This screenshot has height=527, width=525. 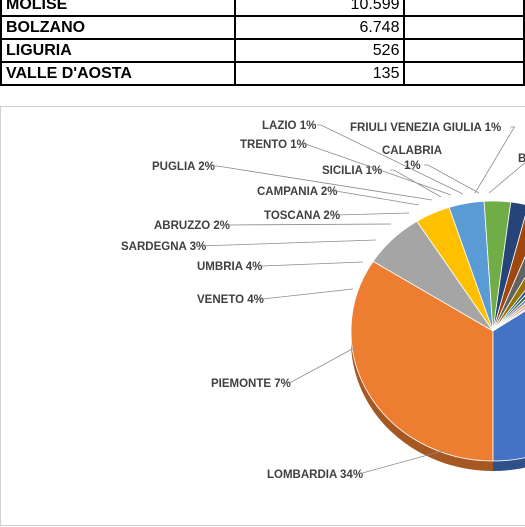 What do you see at coordinates (251, 384) in the screenshot?
I see `pie-label-piemonte: PIEMONTE 7%` at bounding box center [251, 384].